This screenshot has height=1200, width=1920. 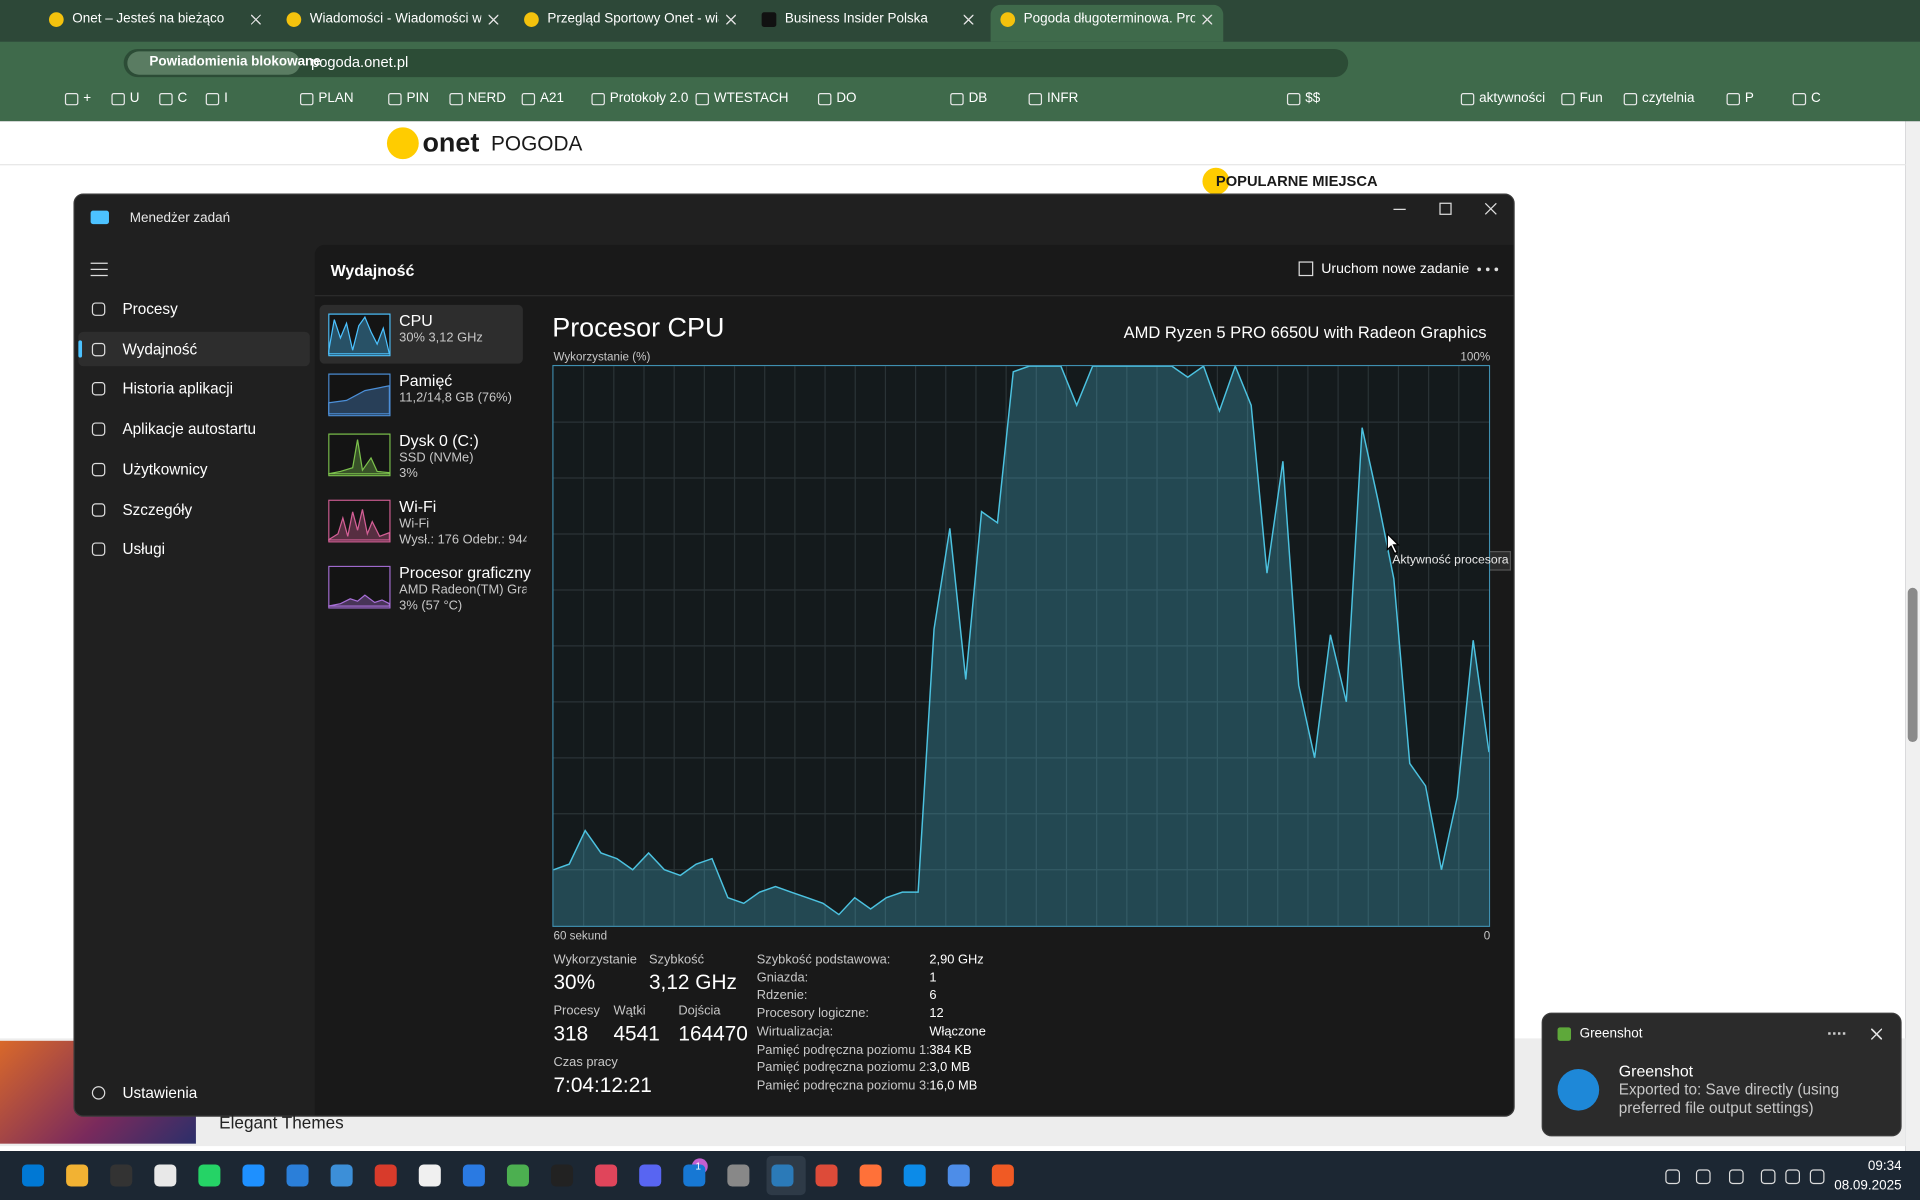 I want to click on bookmark: A21, so click(x=552, y=98).